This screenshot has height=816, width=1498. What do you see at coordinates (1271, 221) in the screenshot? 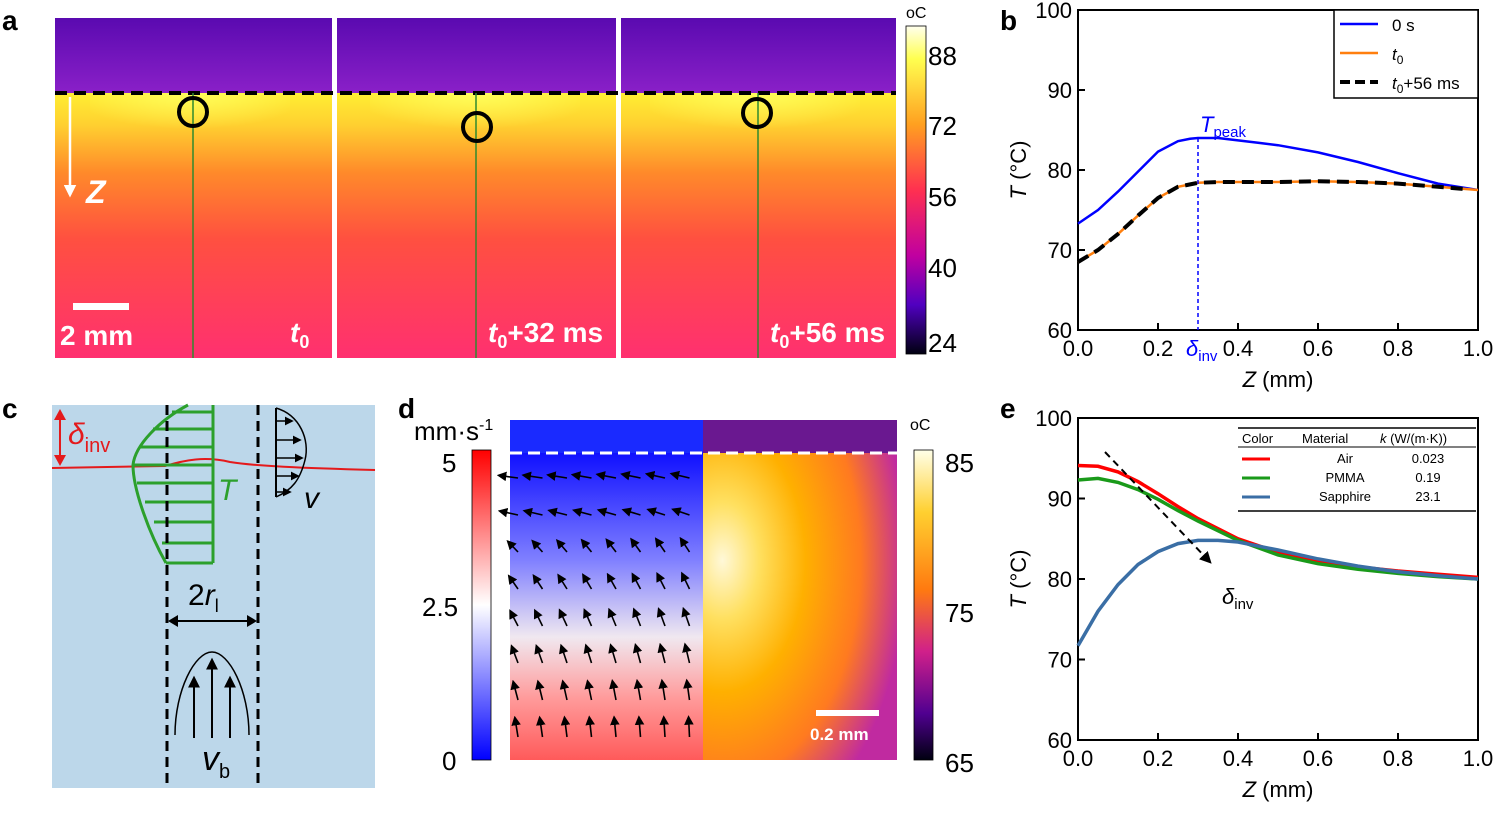
I see `series-line-t0+56-ms` at bounding box center [1271, 221].